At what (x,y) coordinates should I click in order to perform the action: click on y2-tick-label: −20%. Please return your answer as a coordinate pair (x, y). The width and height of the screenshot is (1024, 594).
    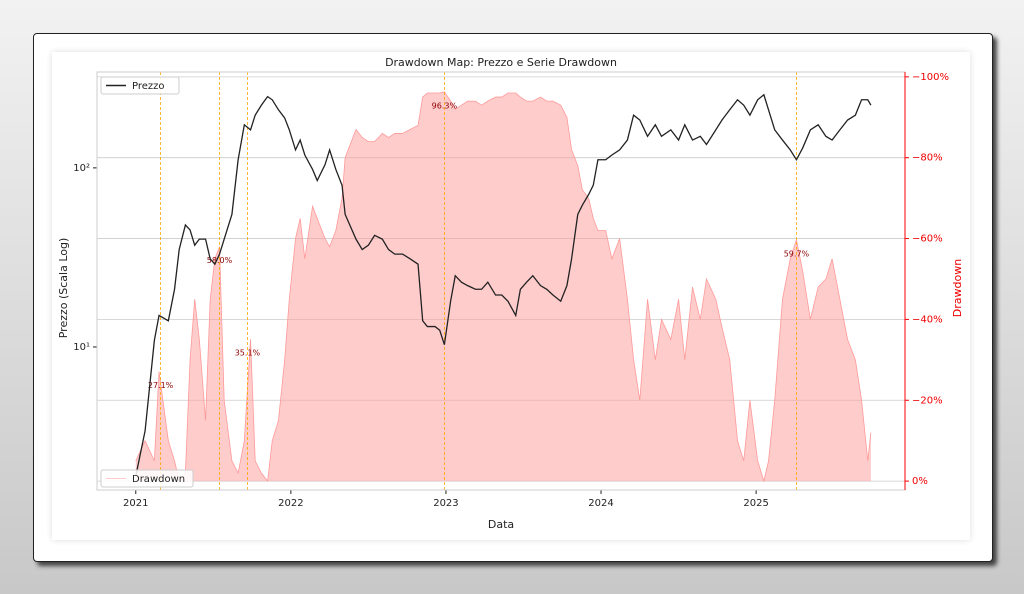
    Looking at the image, I should click on (927, 400).